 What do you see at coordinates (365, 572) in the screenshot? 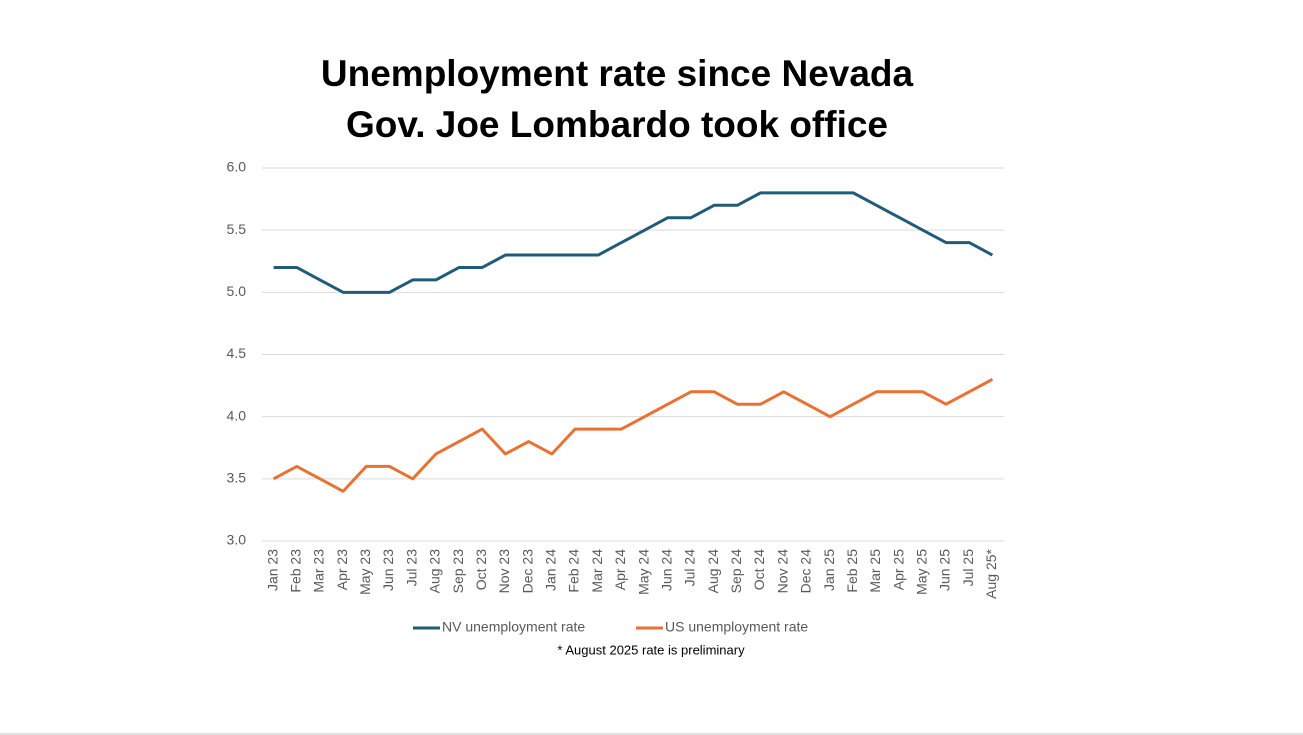
I see `x-tick-label: May 23` at bounding box center [365, 572].